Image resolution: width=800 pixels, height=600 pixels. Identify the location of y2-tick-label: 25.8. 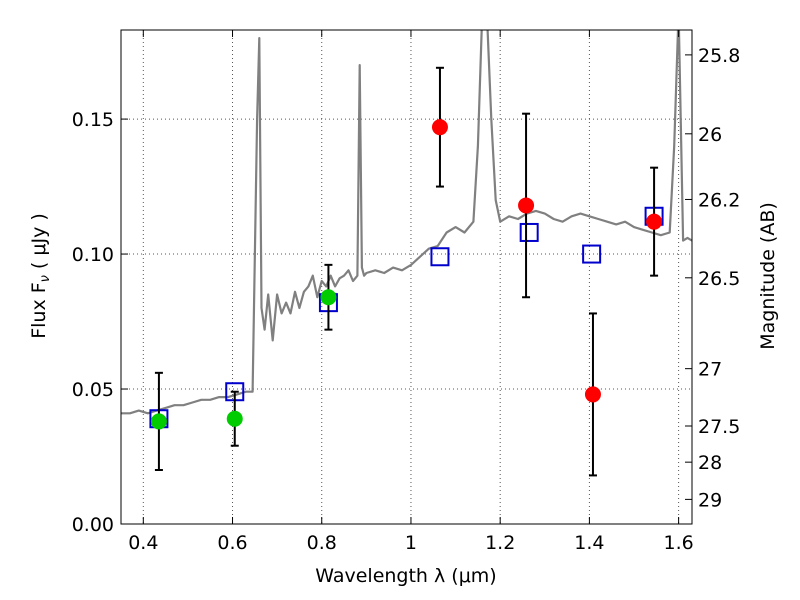
(719, 56).